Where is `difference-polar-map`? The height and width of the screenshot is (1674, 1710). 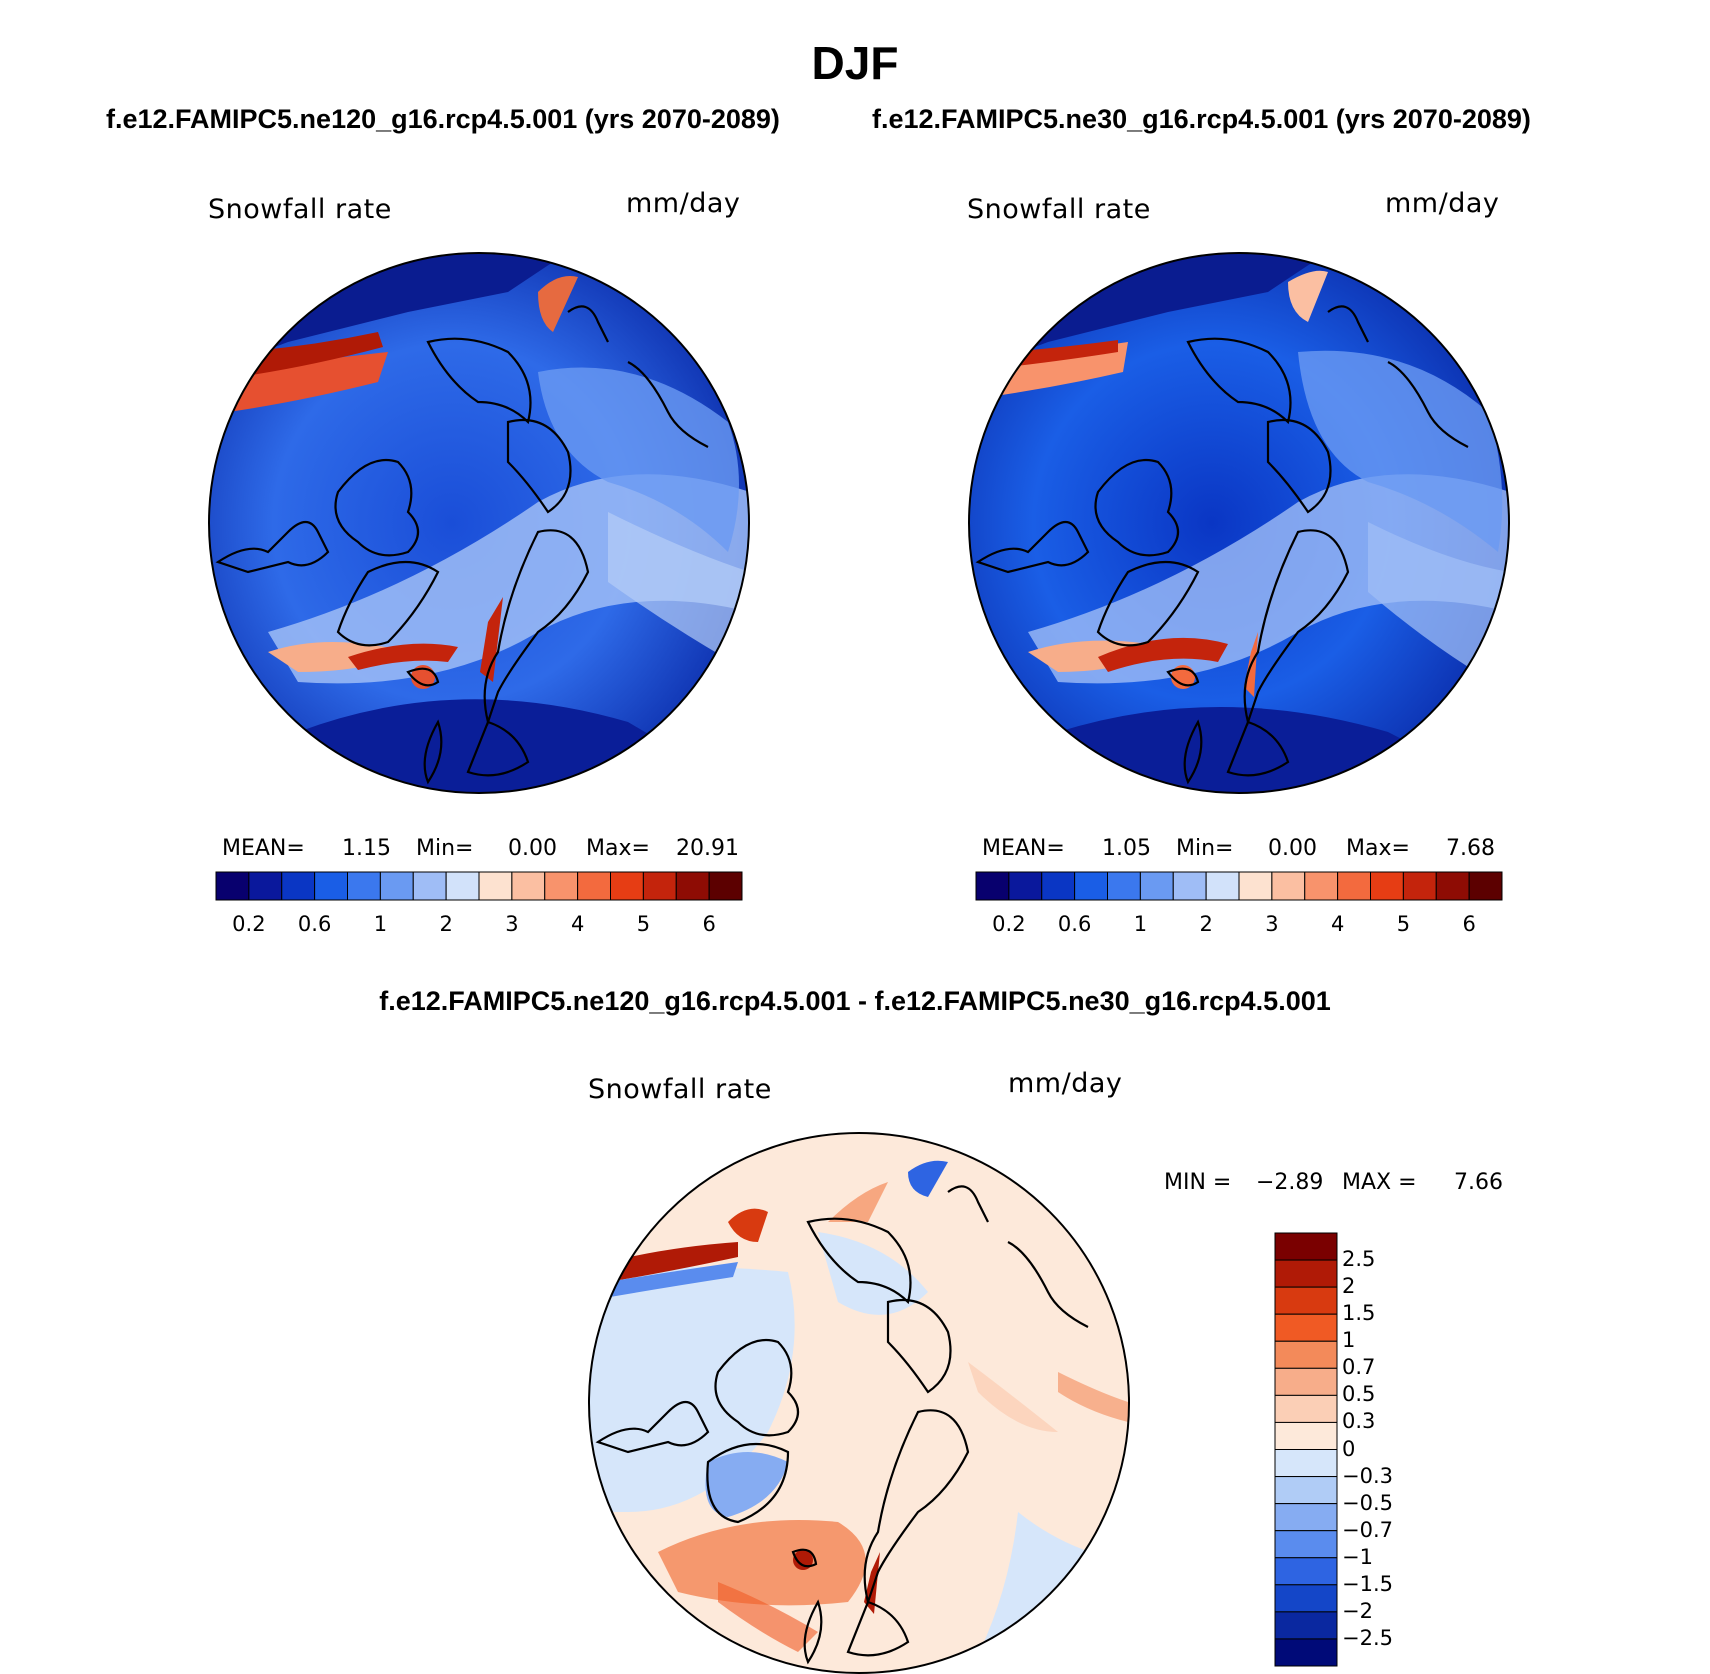
difference-polar-map is located at coordinates (859, 1403).